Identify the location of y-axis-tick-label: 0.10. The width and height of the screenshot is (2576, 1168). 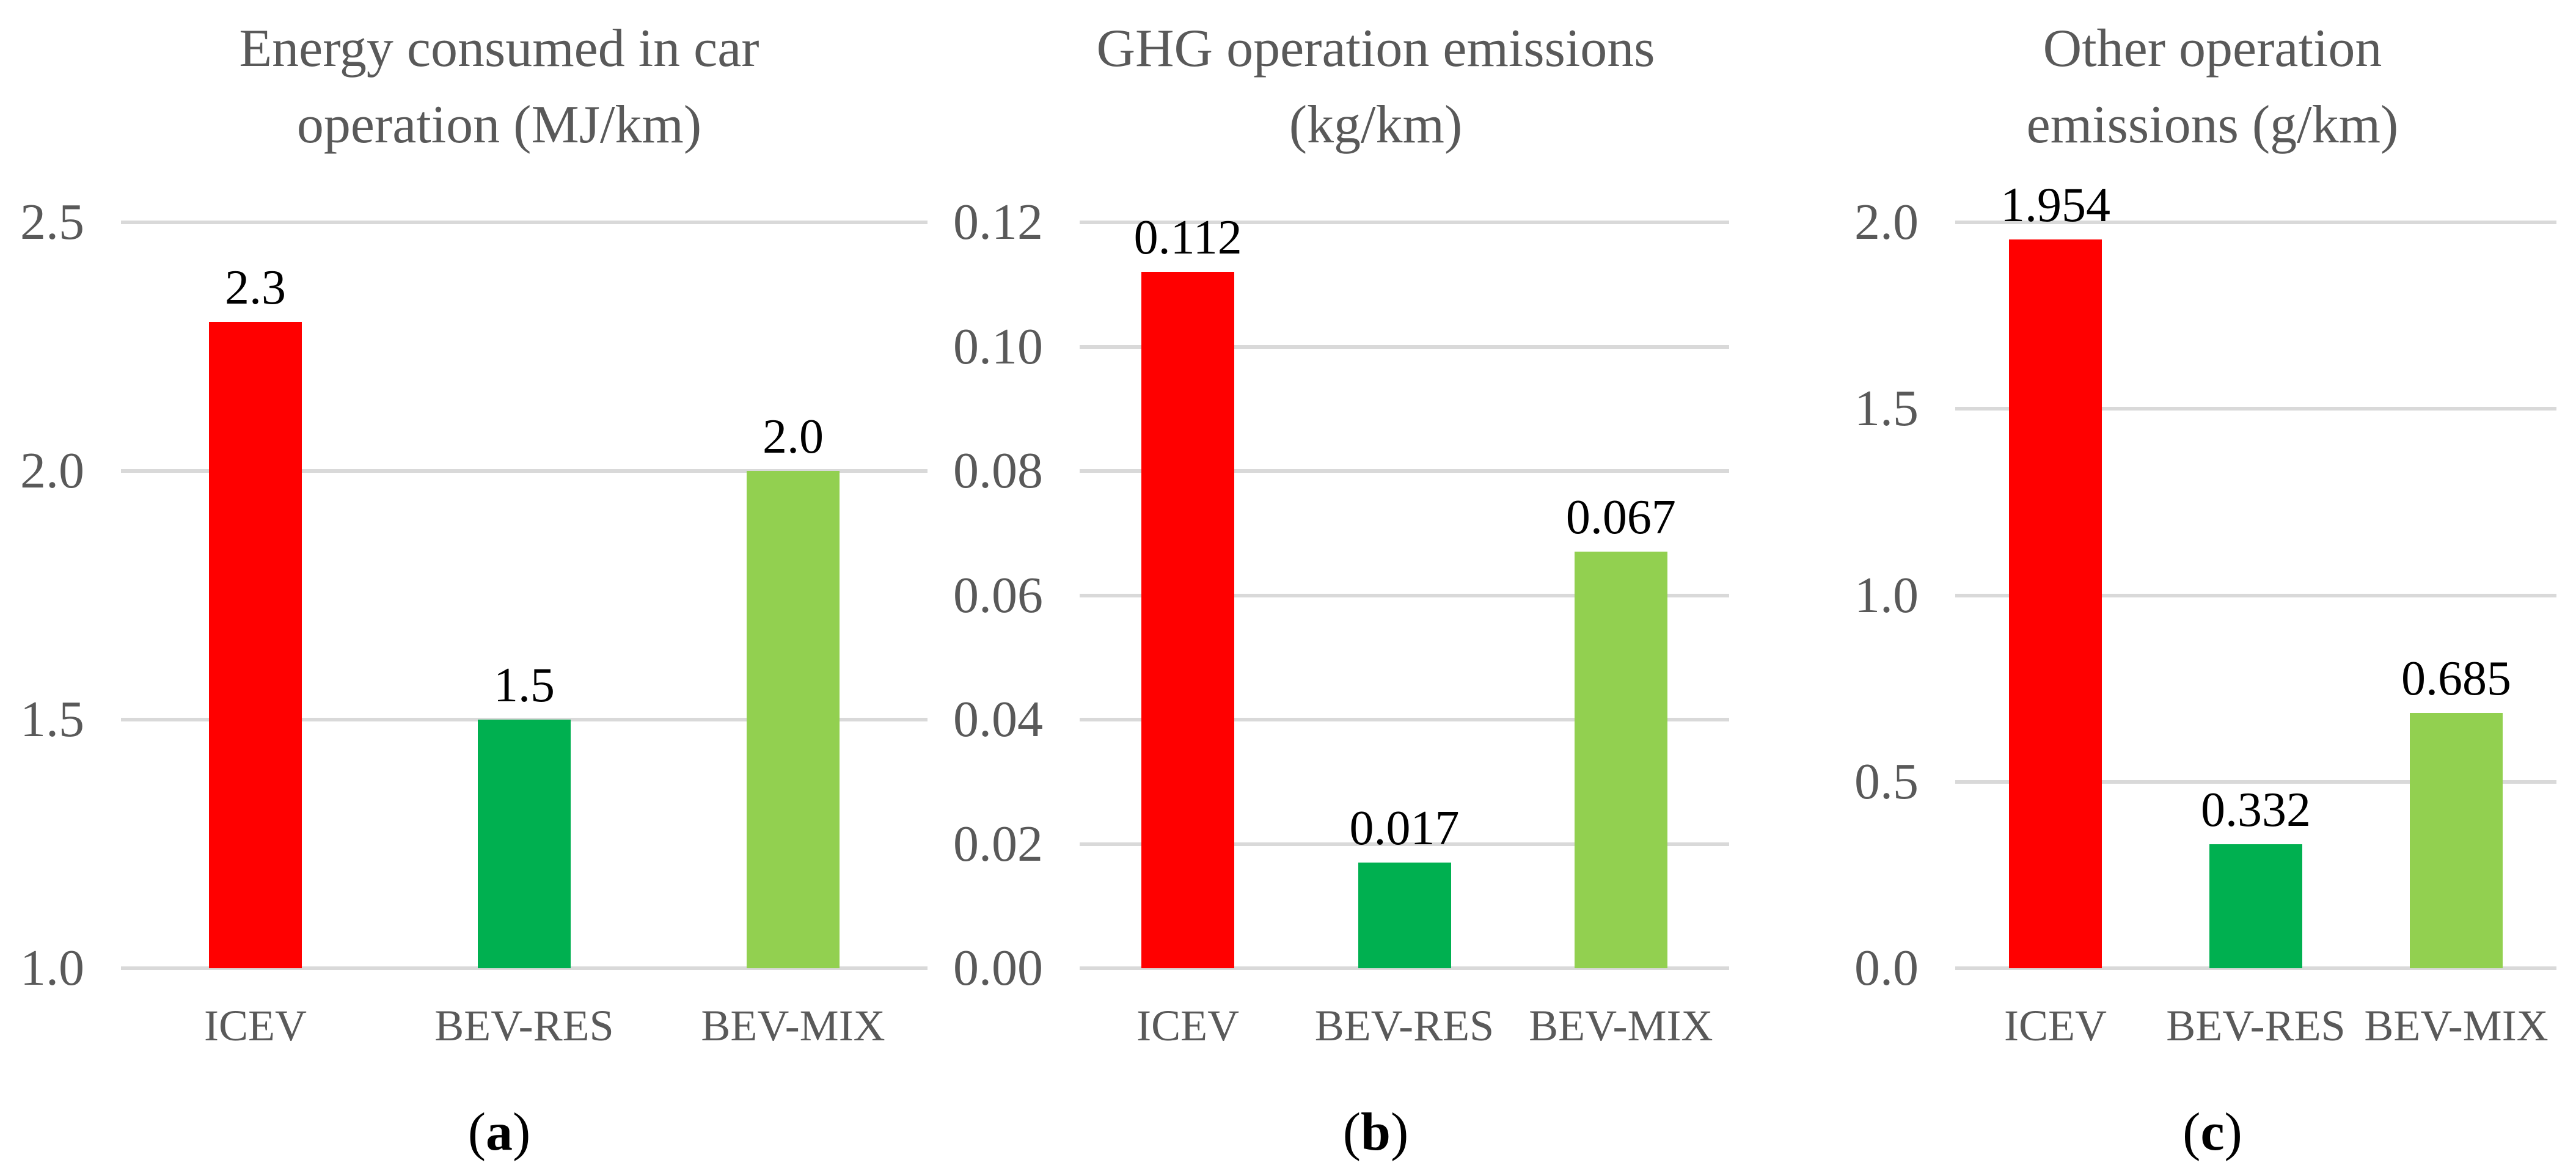
(998, 347).